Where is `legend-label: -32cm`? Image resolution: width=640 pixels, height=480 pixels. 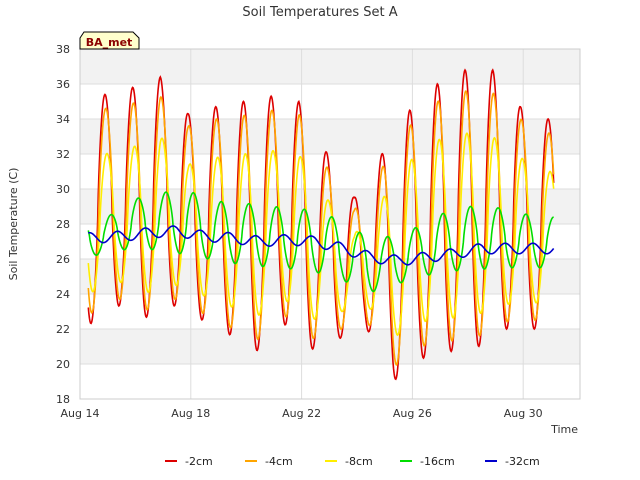 legend-label: -32cm is located at coordinates (522, 461).